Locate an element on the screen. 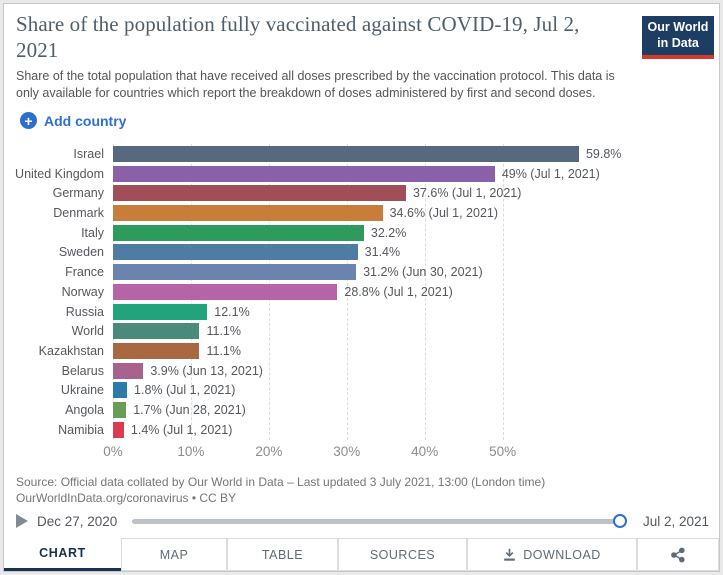 This screenshot has width=723, height=575. tab-map-label: MAP is located at coordinates (174, 554).